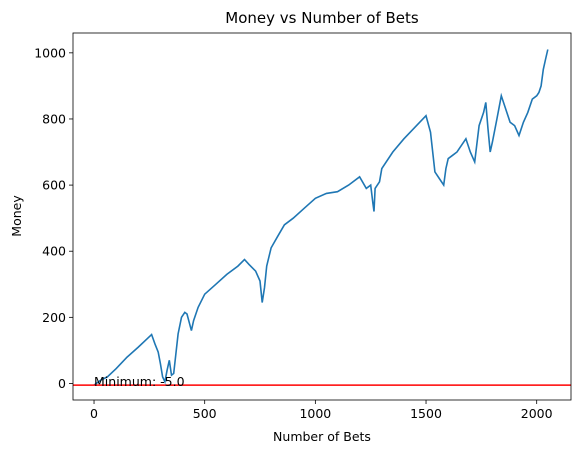 The width and height of the screenshot is (580, 453). Describe the element at coordinates (54, 251) in the screenshot. I see `y-tick-label: 400` at that location.